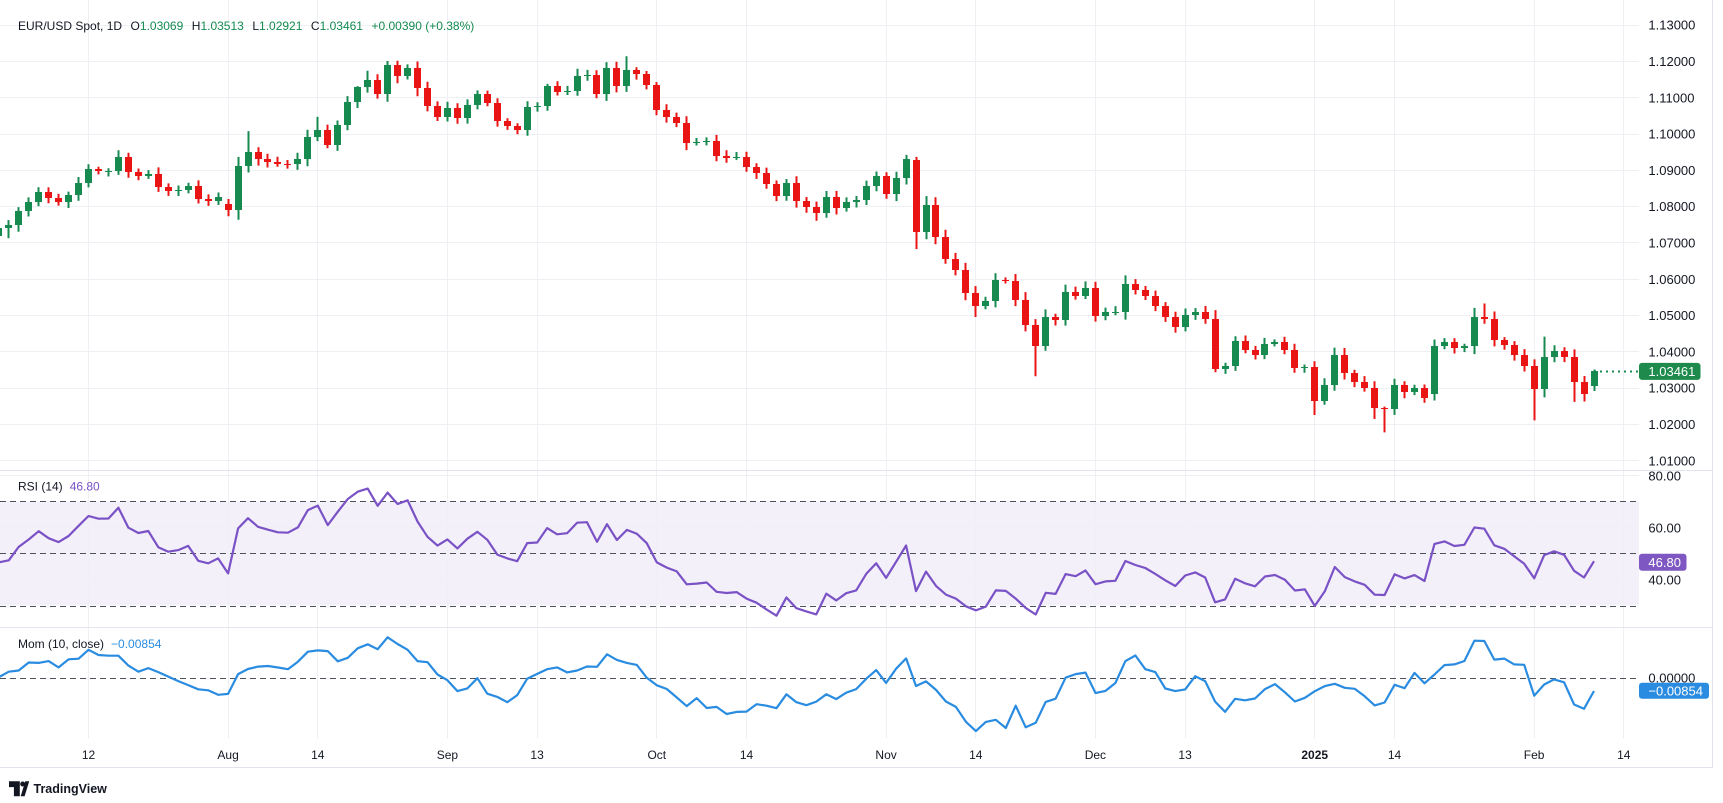  Describe the element at coordinates (1671, 678) in the screenshot. I see `svg-text: 0.00000` at that location.